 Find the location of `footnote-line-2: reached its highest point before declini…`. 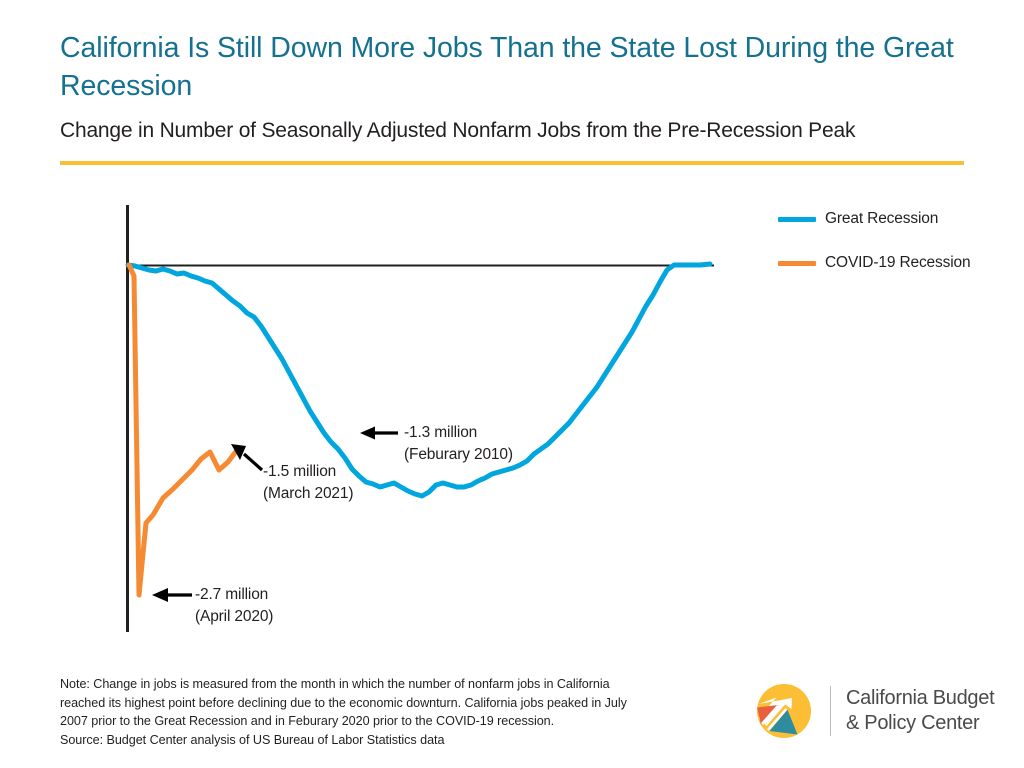

footnote-line-2: reached its highest point before declini… is located at coordinates (343, 702).